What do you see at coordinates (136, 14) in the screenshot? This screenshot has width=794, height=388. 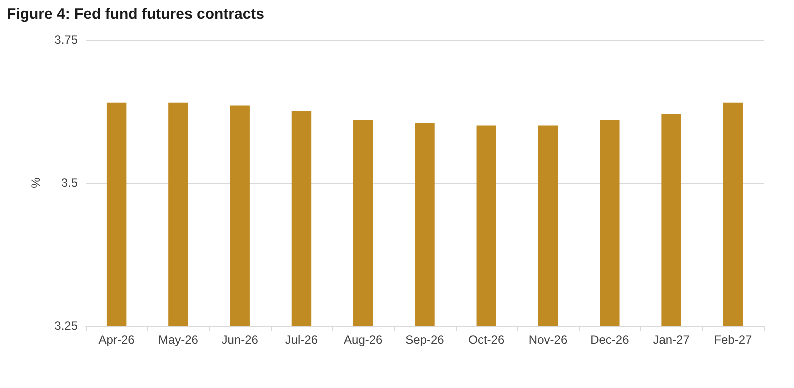 I see `chart-title: Figure 4: Fed fund futures contracts` at bounding box center [136, 14].